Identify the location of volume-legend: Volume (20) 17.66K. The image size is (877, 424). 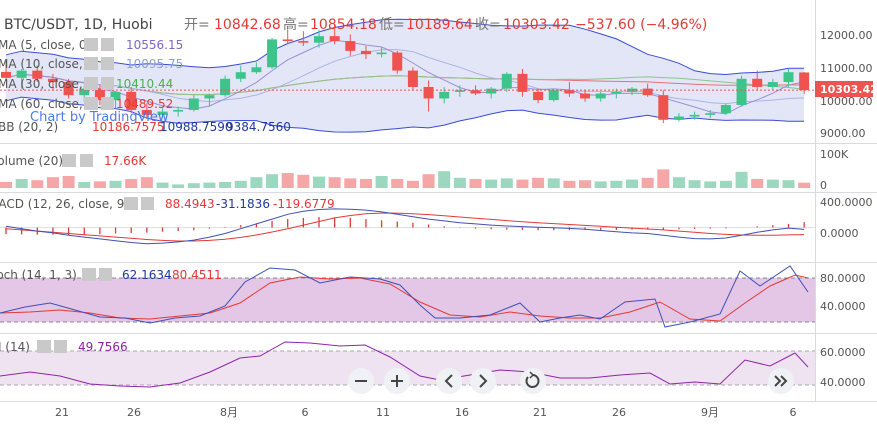
(73, 161).